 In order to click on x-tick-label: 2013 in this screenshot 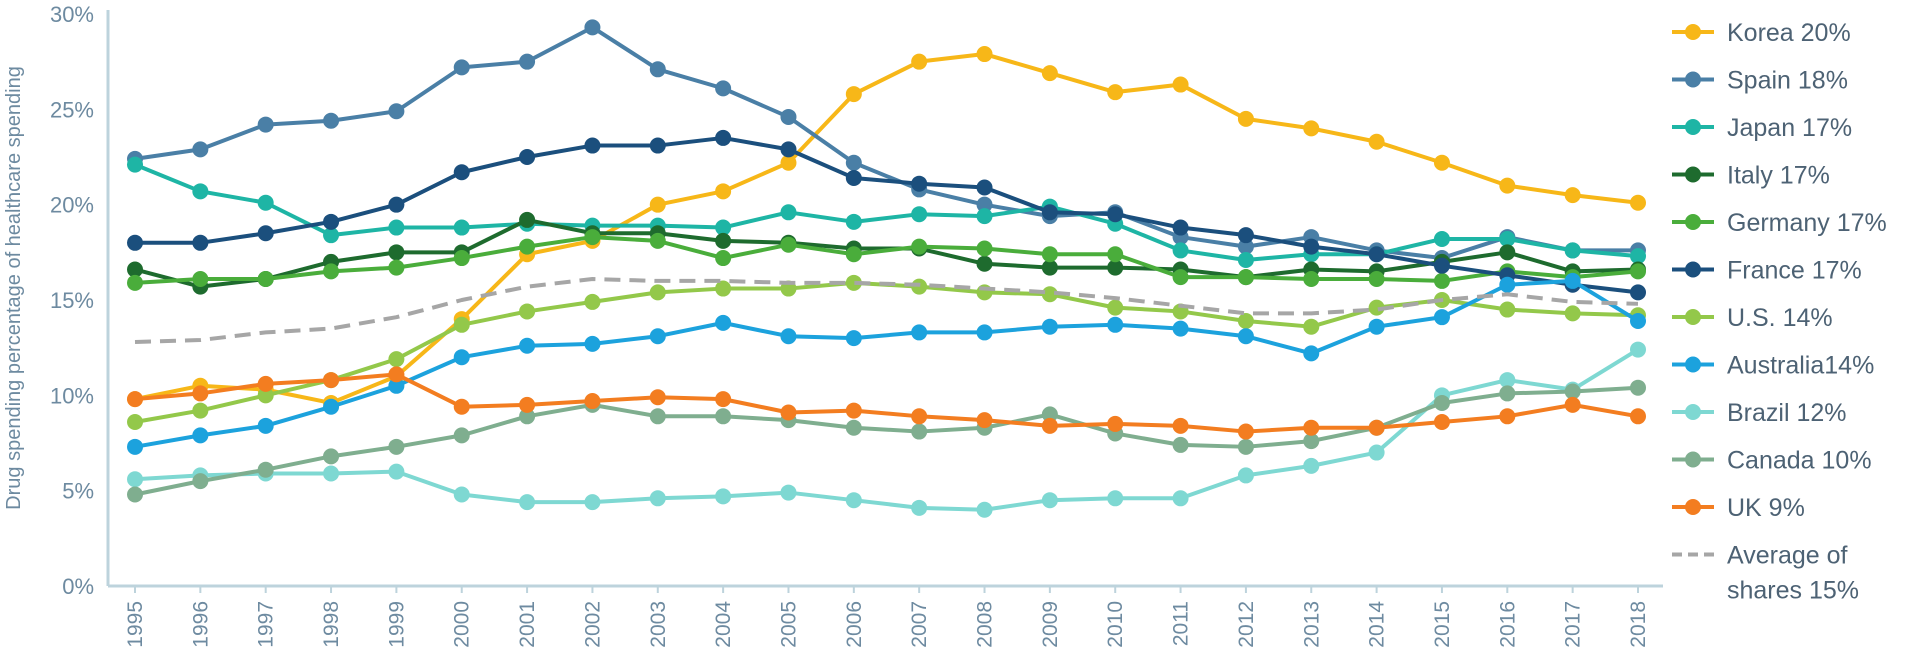, I will do `click(1311, 624)`.